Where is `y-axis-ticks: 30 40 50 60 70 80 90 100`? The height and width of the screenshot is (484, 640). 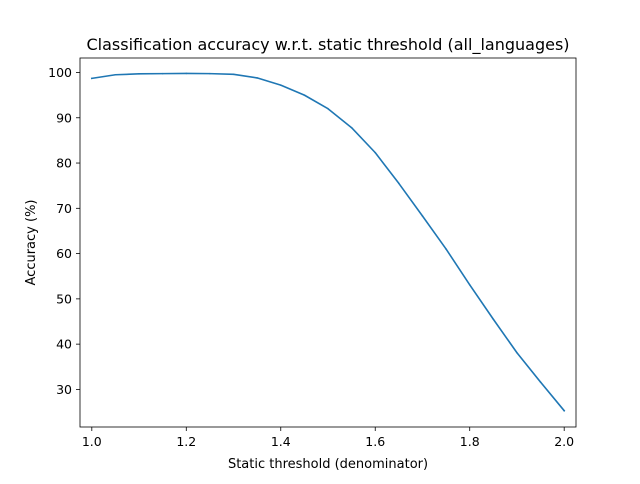 y-axis-ticks: 30 40 50 60 70 80 90 100 is located at coordinates (64, 231).